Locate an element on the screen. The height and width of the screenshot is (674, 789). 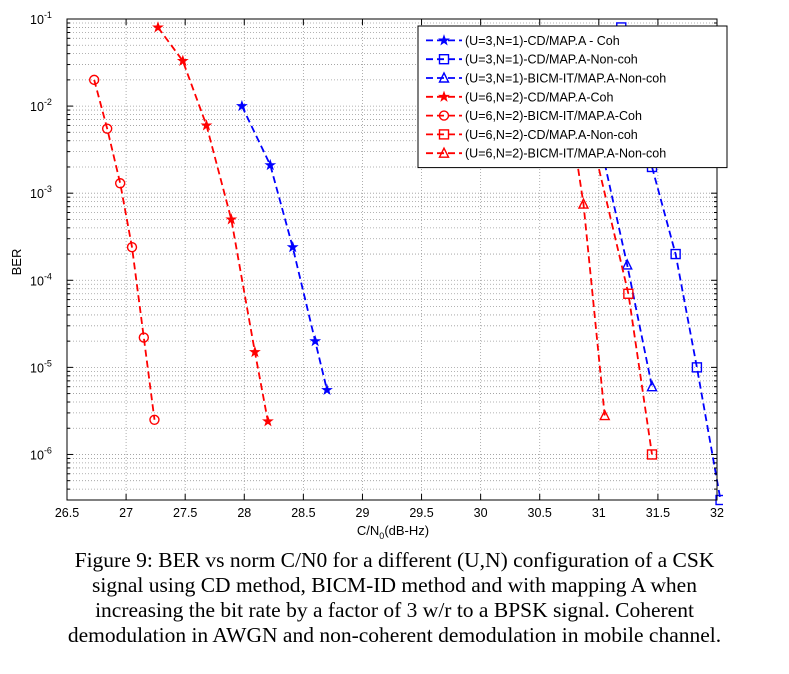
x-tick-label: 32 is located at coordinates (717, 513).